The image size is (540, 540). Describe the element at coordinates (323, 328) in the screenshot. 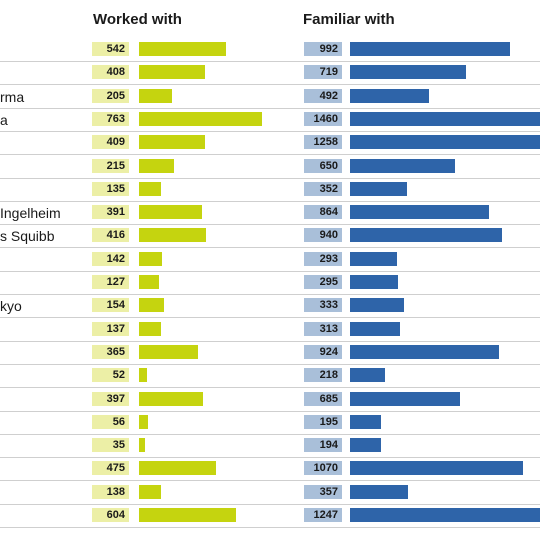

I see `familiar-with-value: 313` at that location.